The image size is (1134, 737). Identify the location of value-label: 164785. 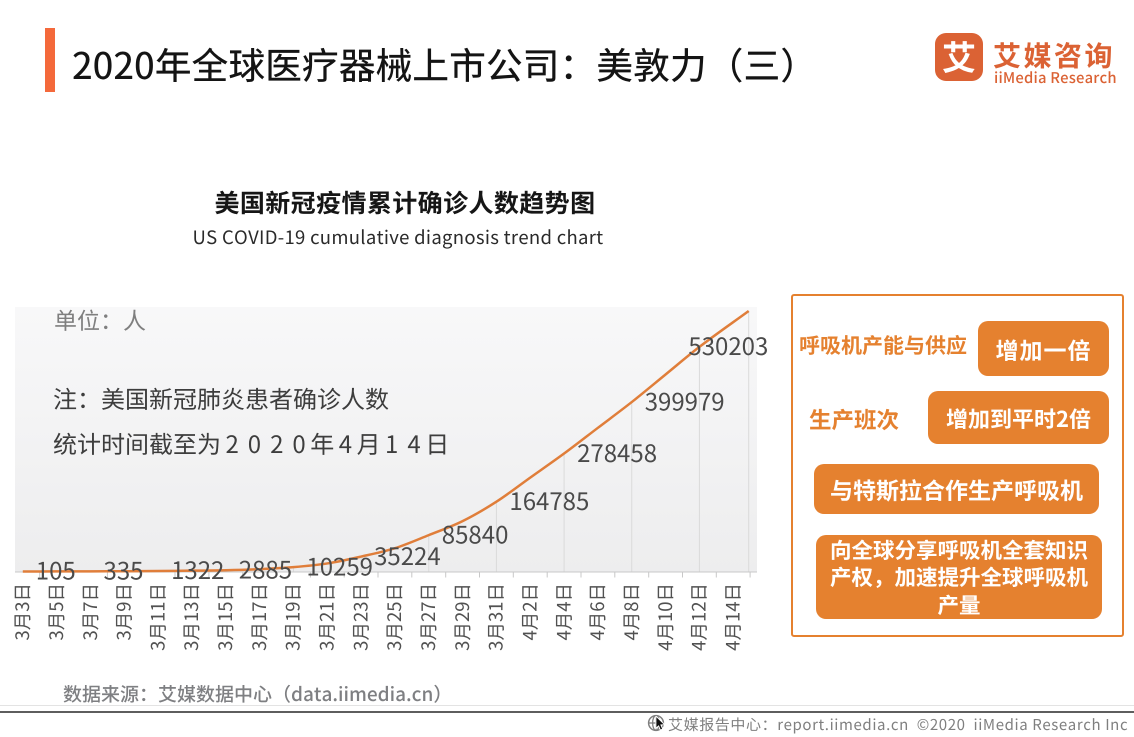
(549, 499).